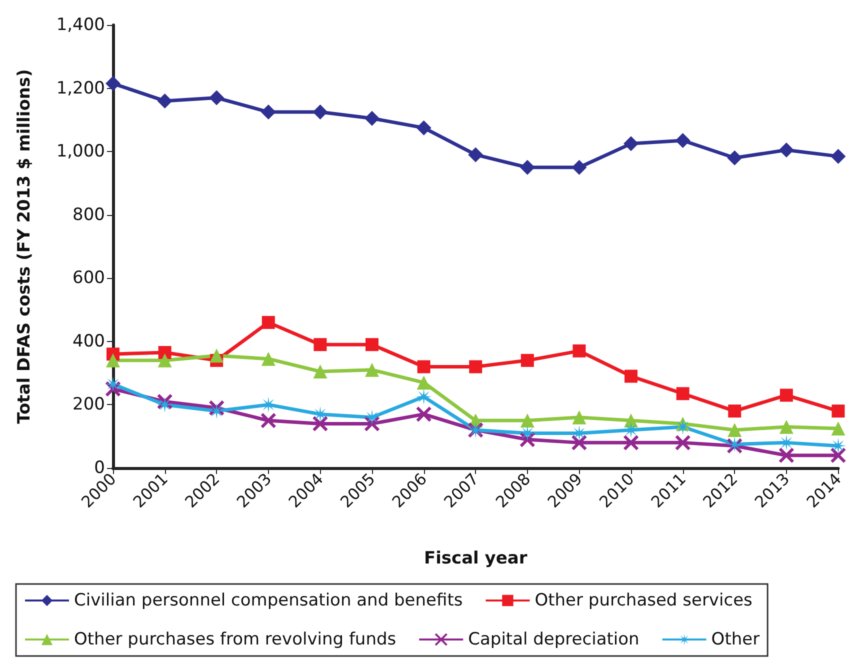 The height and width of the screenshot is (668, 854). Describe the element at coordinates (88, 341) in the screenshot. I see `y-tick-label: 400` at that location.